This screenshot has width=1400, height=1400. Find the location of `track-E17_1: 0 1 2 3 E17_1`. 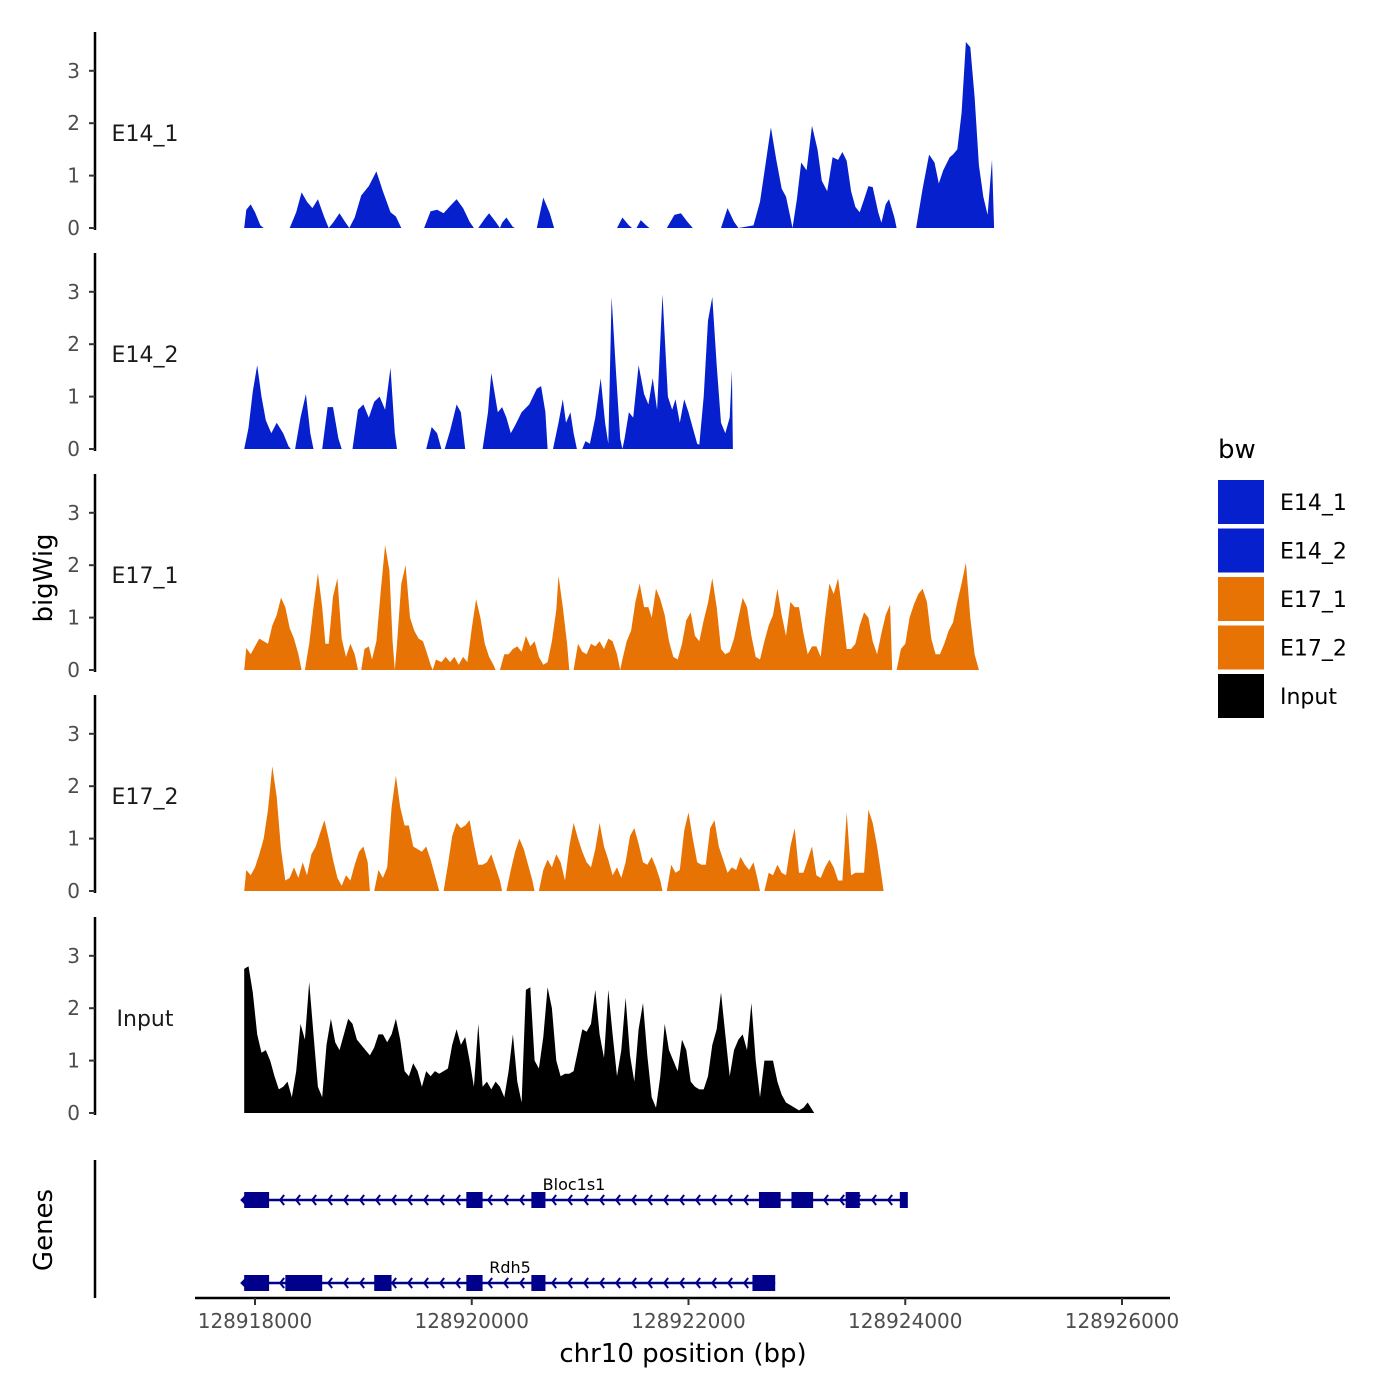

track-E17_1: 0 1 2 3 E17_1 is located at coordinates (523, 578).